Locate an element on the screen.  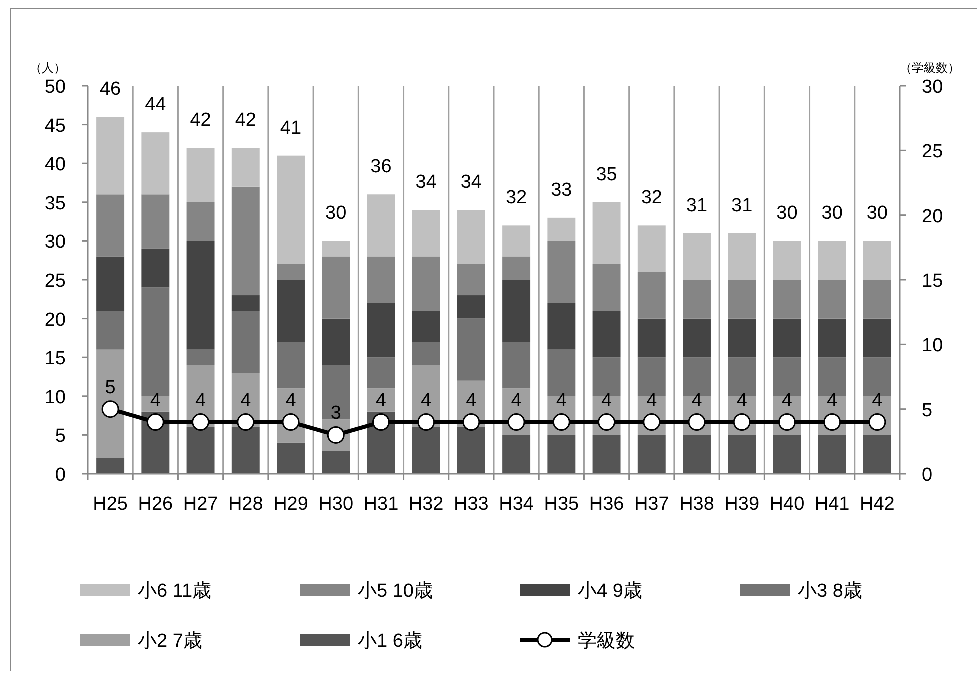
y-tick-label: 30 is located at coordinates (55, 243).